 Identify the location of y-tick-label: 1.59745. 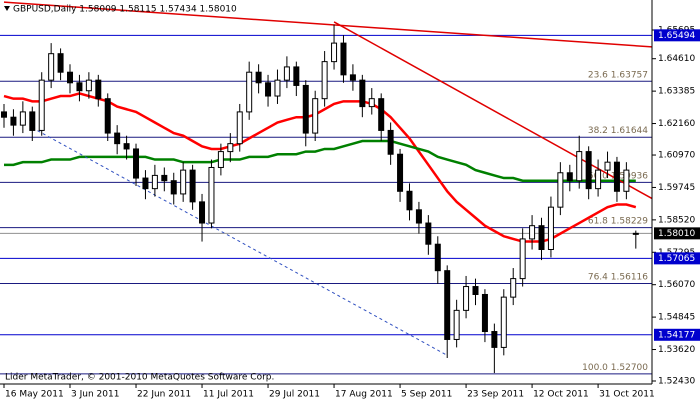
(676, 188).